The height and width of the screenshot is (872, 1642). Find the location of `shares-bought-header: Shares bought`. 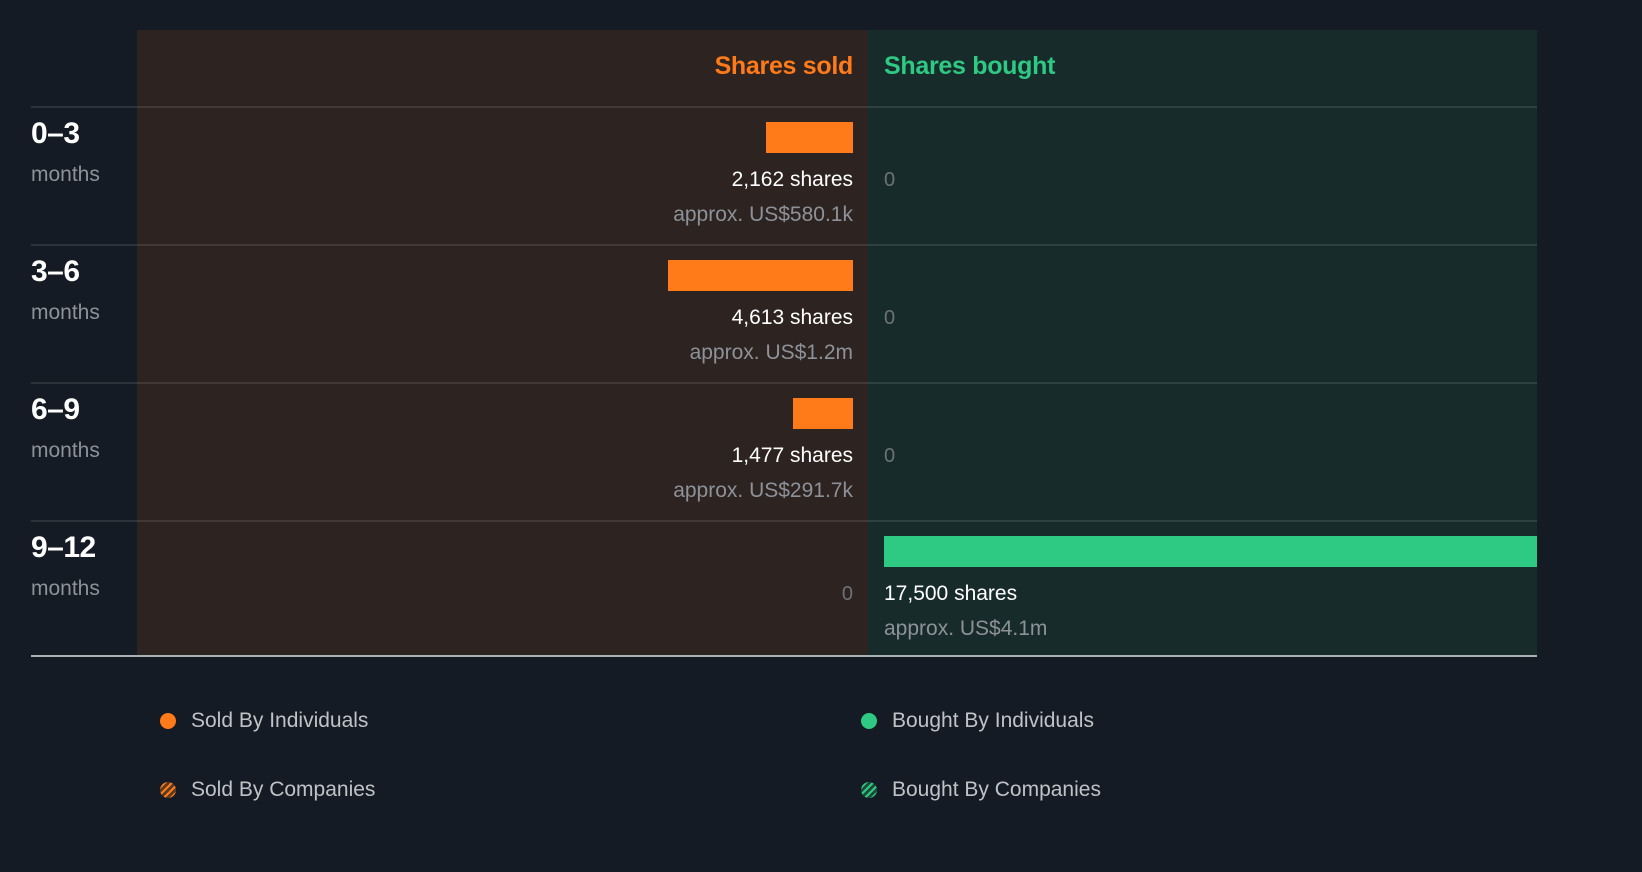

shares-bought-header: Shares bought is located at coordinates (970, 66).